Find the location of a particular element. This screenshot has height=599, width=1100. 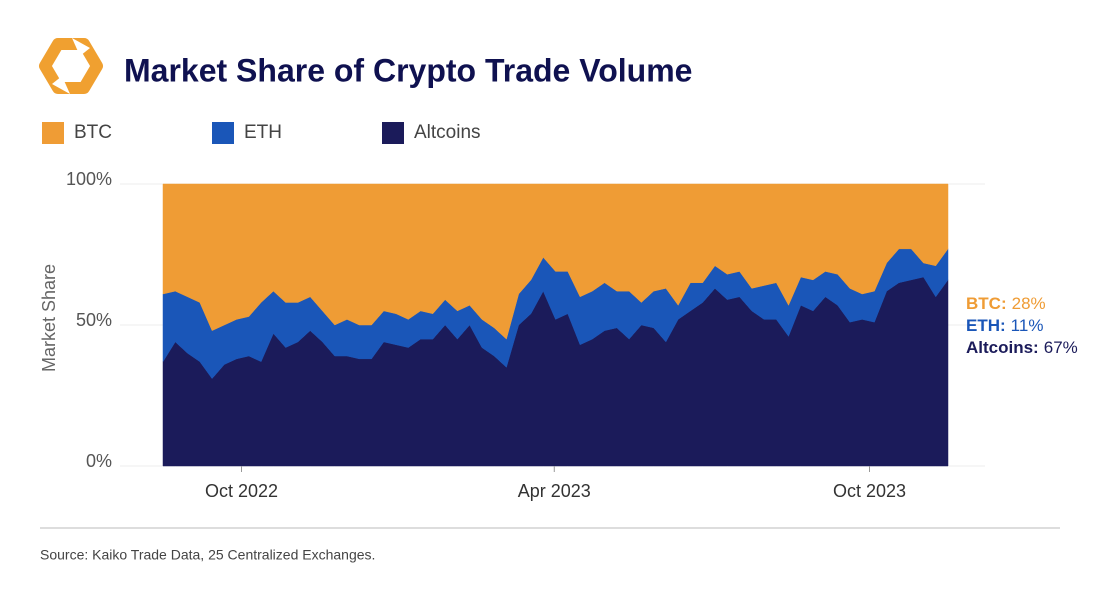

logo is located at coordinates (71, 66).